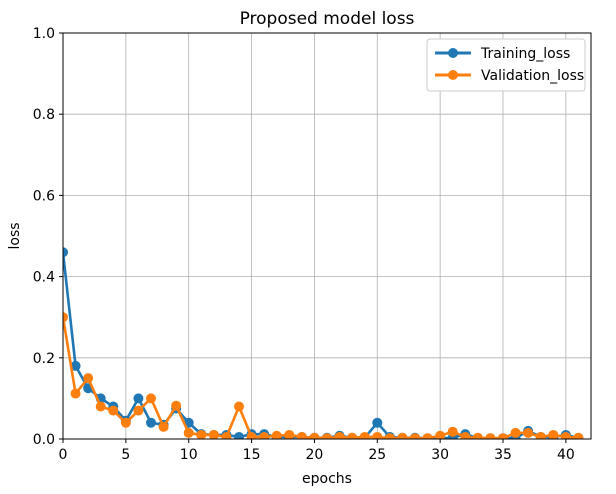  I want to click on chart-title: Proposed model loss, so click(327, 19).